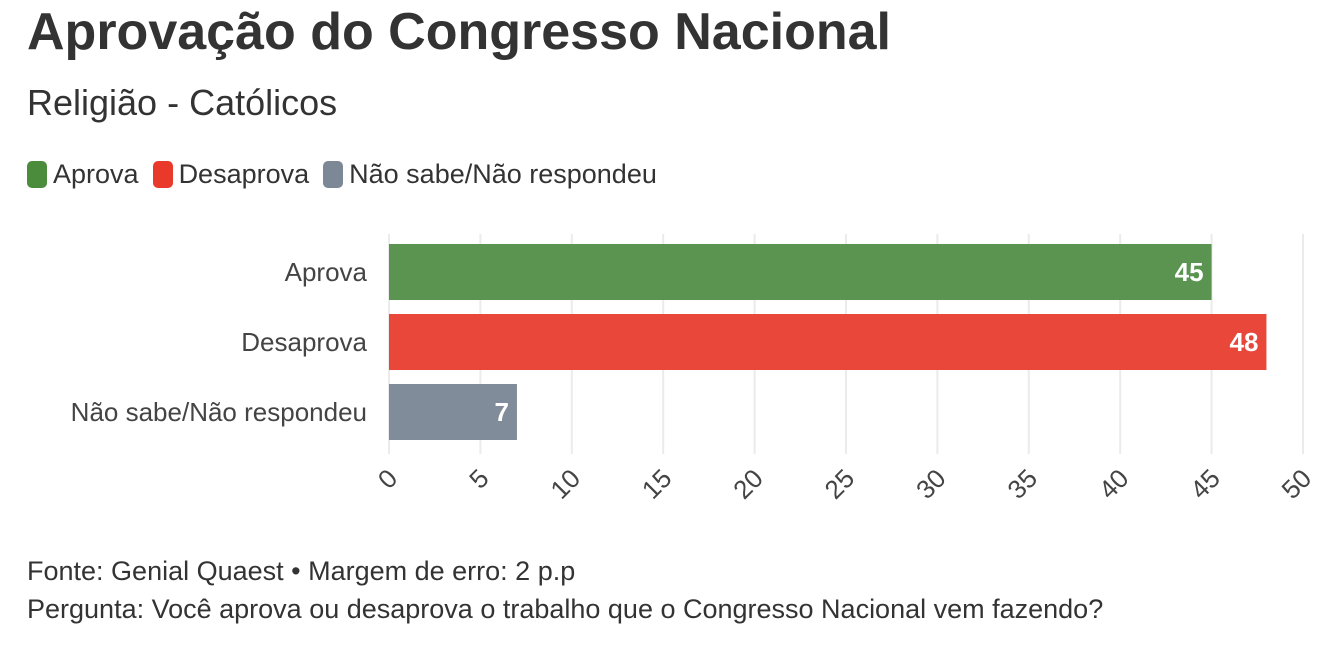  I want to click on legend-item-desaprova: Desaprova, so click(231, 174).